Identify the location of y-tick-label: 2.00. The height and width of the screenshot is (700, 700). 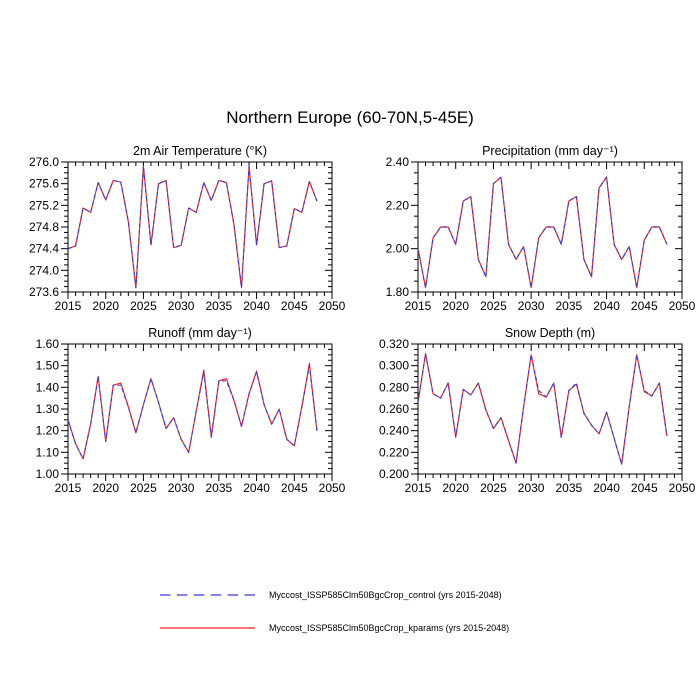
(398, 249).